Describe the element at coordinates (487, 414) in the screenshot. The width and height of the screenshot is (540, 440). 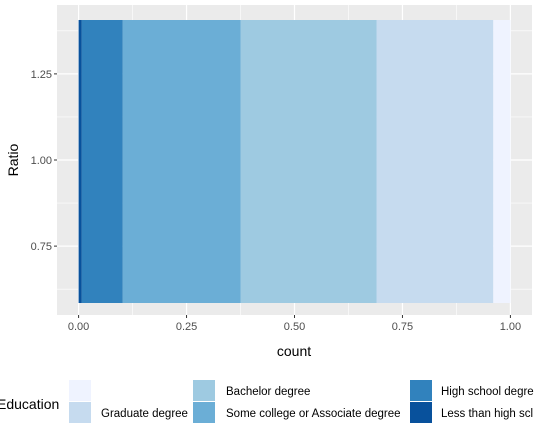
I see `legend-label-5: Less than high scl` at that location.